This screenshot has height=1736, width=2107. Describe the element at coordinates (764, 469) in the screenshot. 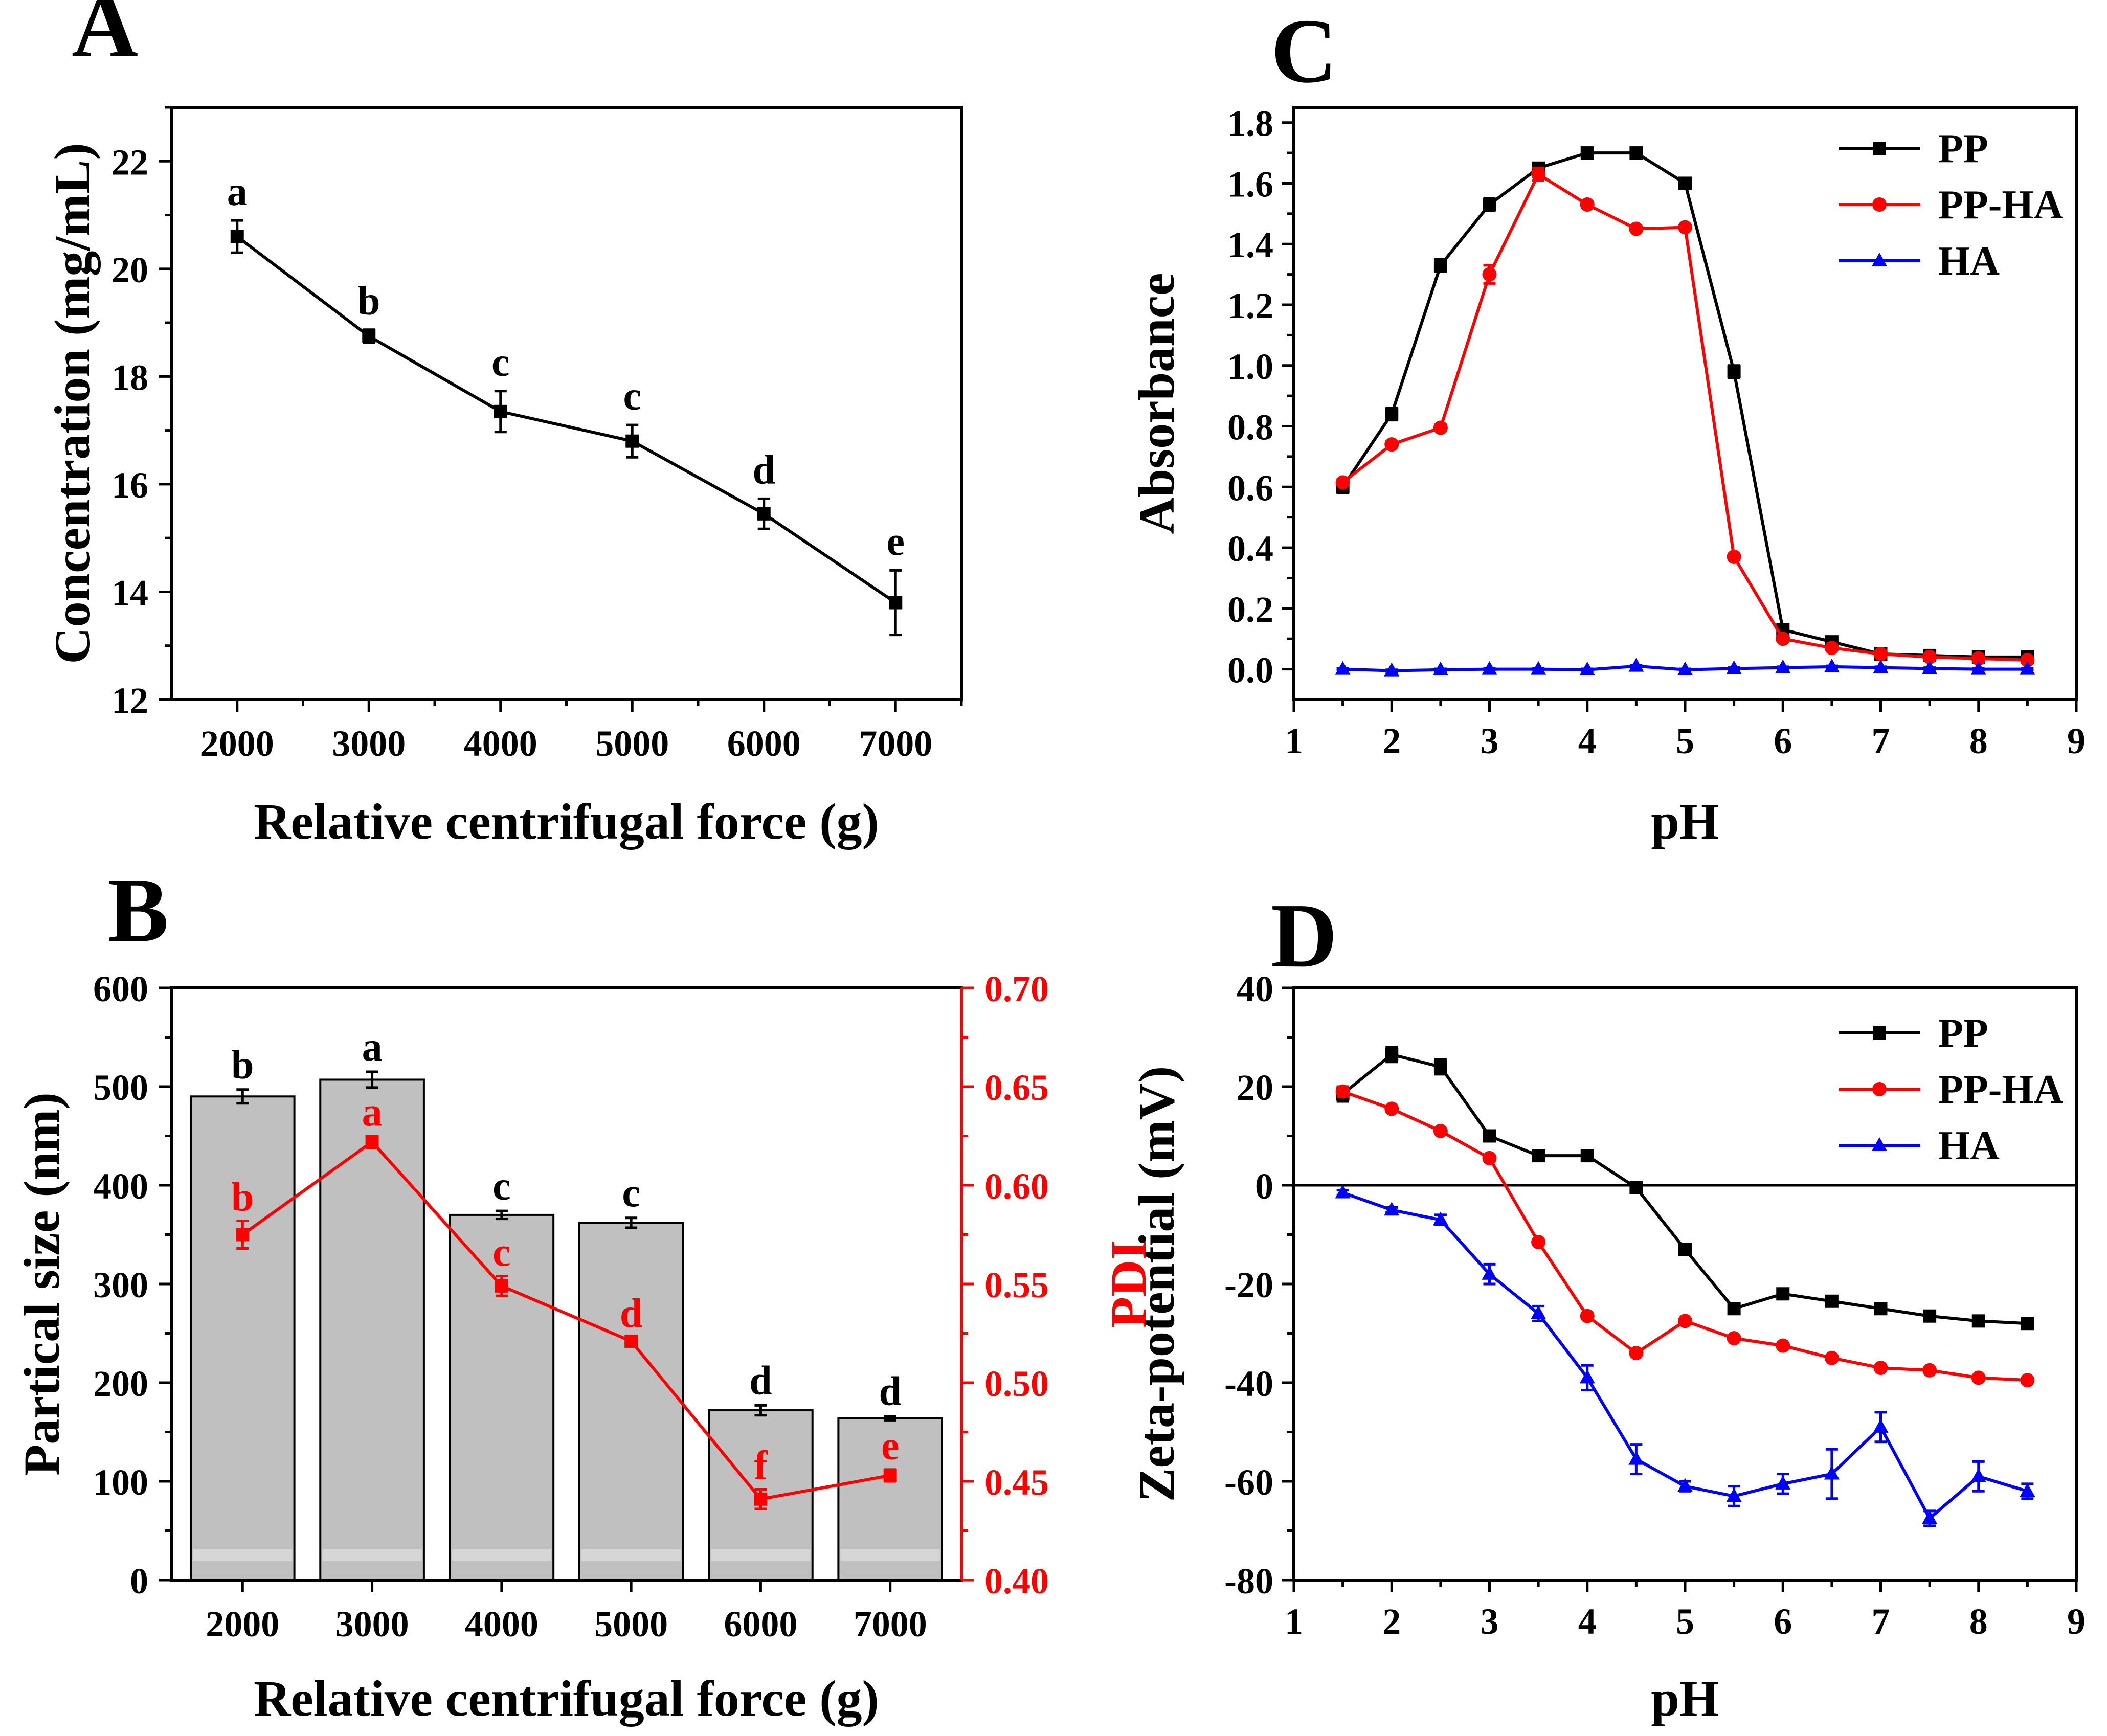

I see `significance-letter: d` at that location.